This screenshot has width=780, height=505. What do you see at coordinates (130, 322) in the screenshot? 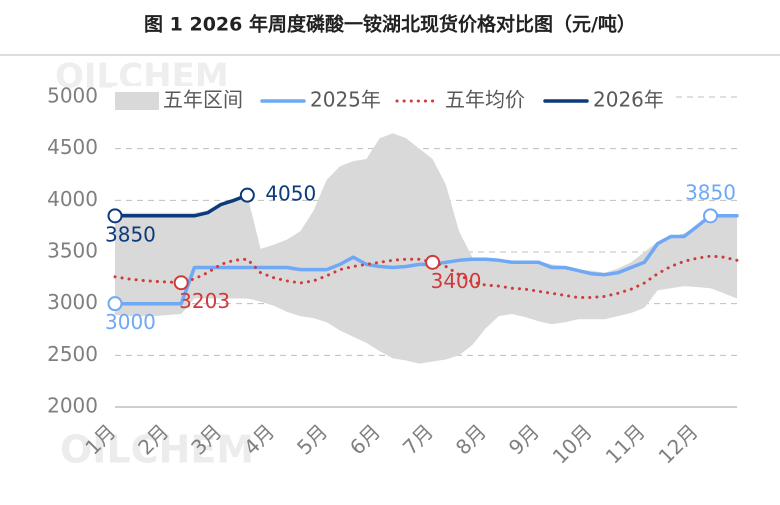
I see `data-label: 3000` at bounding box center [130, 322].